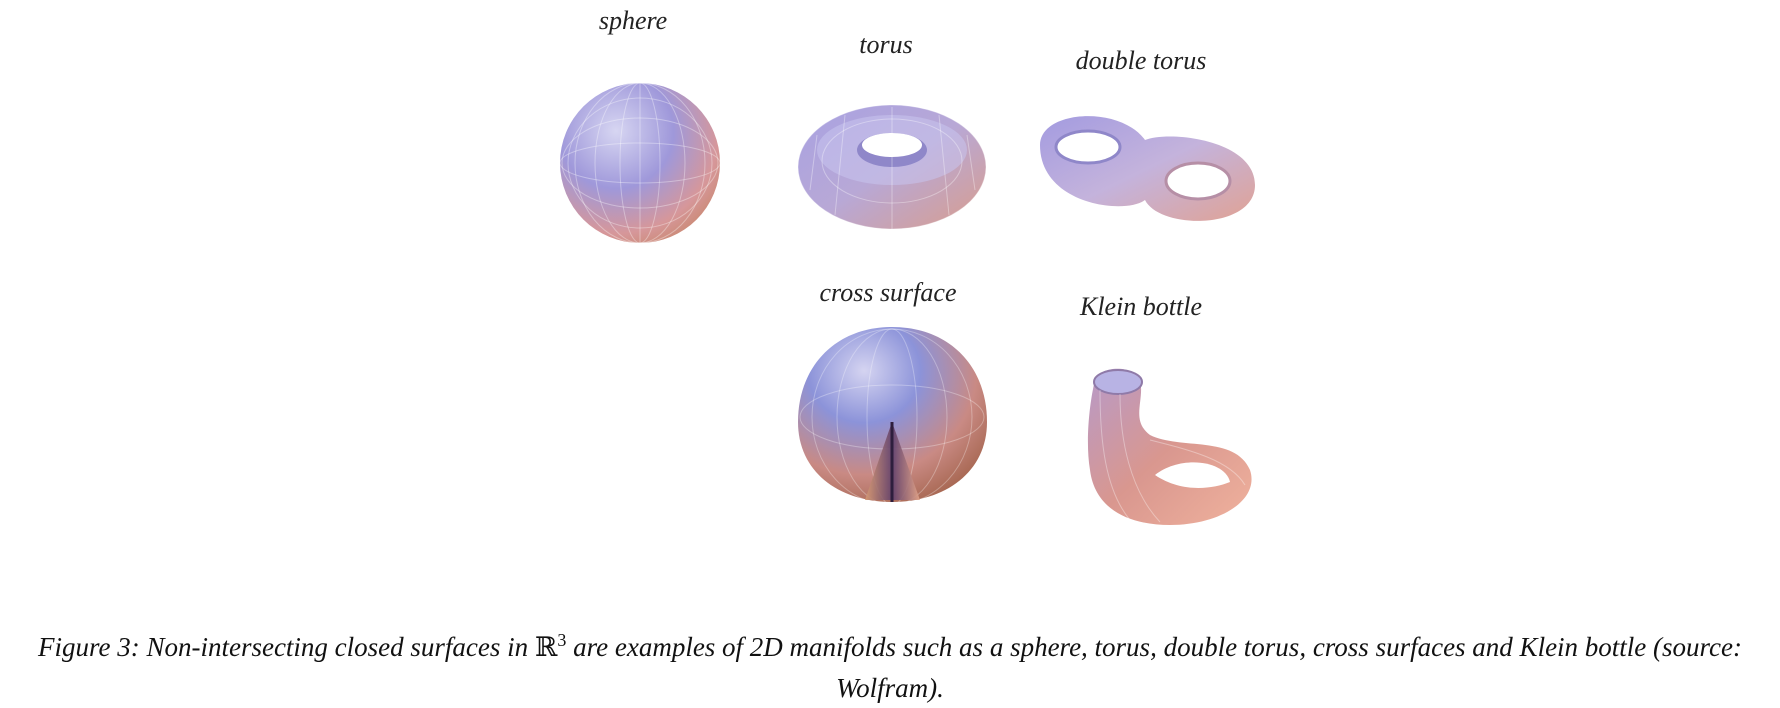 The width and height of the screenshot is (1780, 708). Describe the element at coordinates (1147, 168) in the screenshot. I see `double-torus-image` at that location.